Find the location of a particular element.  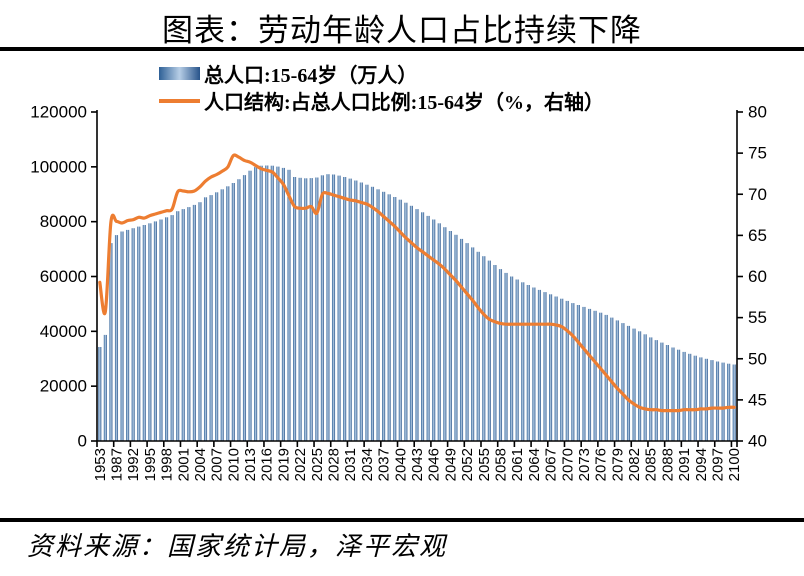

x-axis-tick-label: 2028 is located at coordinates (334, 464).